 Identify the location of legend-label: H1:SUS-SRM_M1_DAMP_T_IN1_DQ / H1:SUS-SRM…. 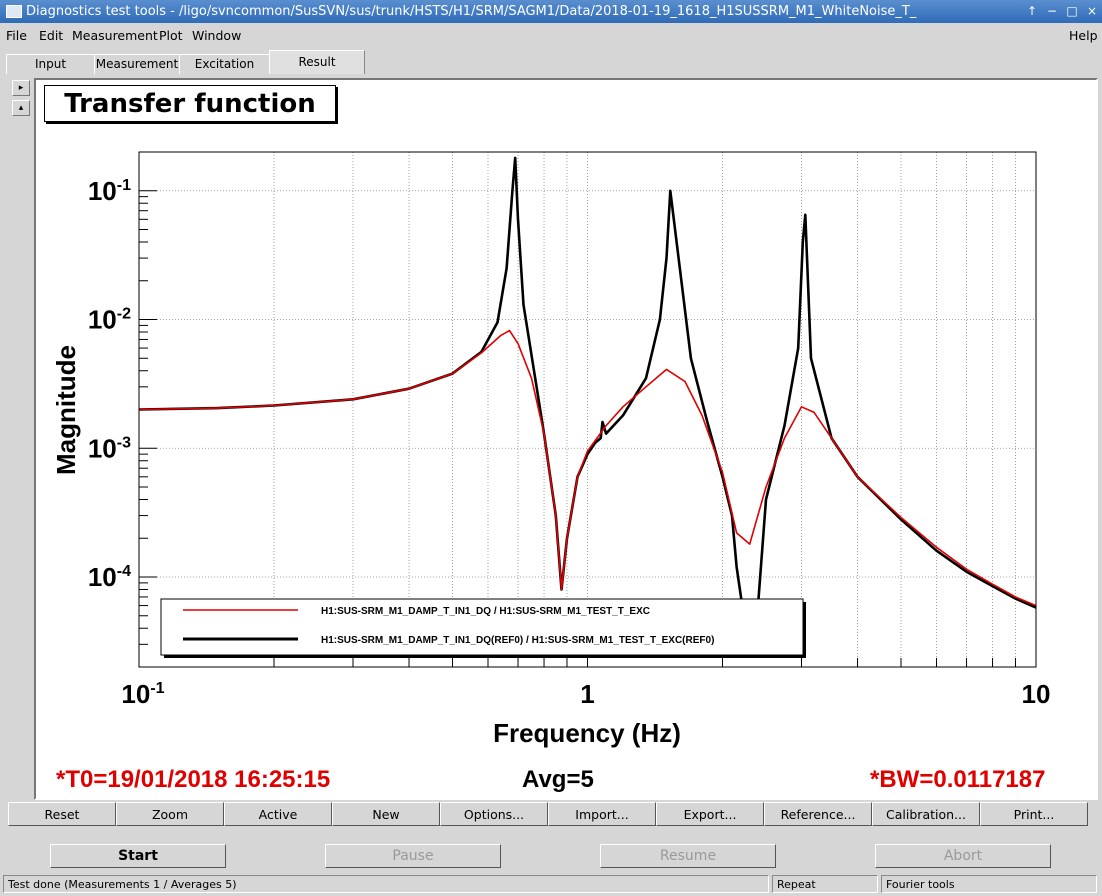
(485, 611).